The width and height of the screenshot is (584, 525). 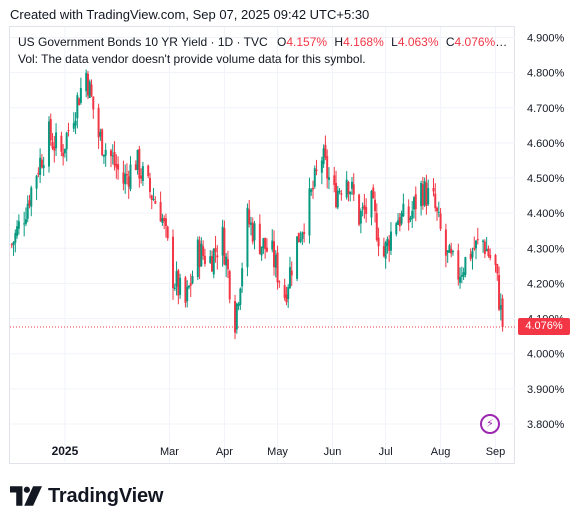 I want to click on y-tick-label: 3.900%, so click(x=546, y=390).